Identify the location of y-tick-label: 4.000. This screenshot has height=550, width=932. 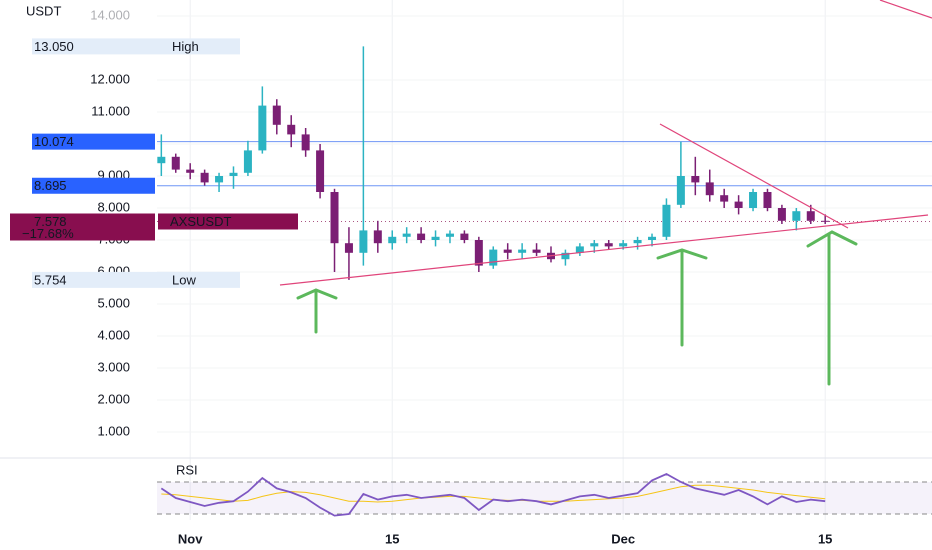
(113, 334).